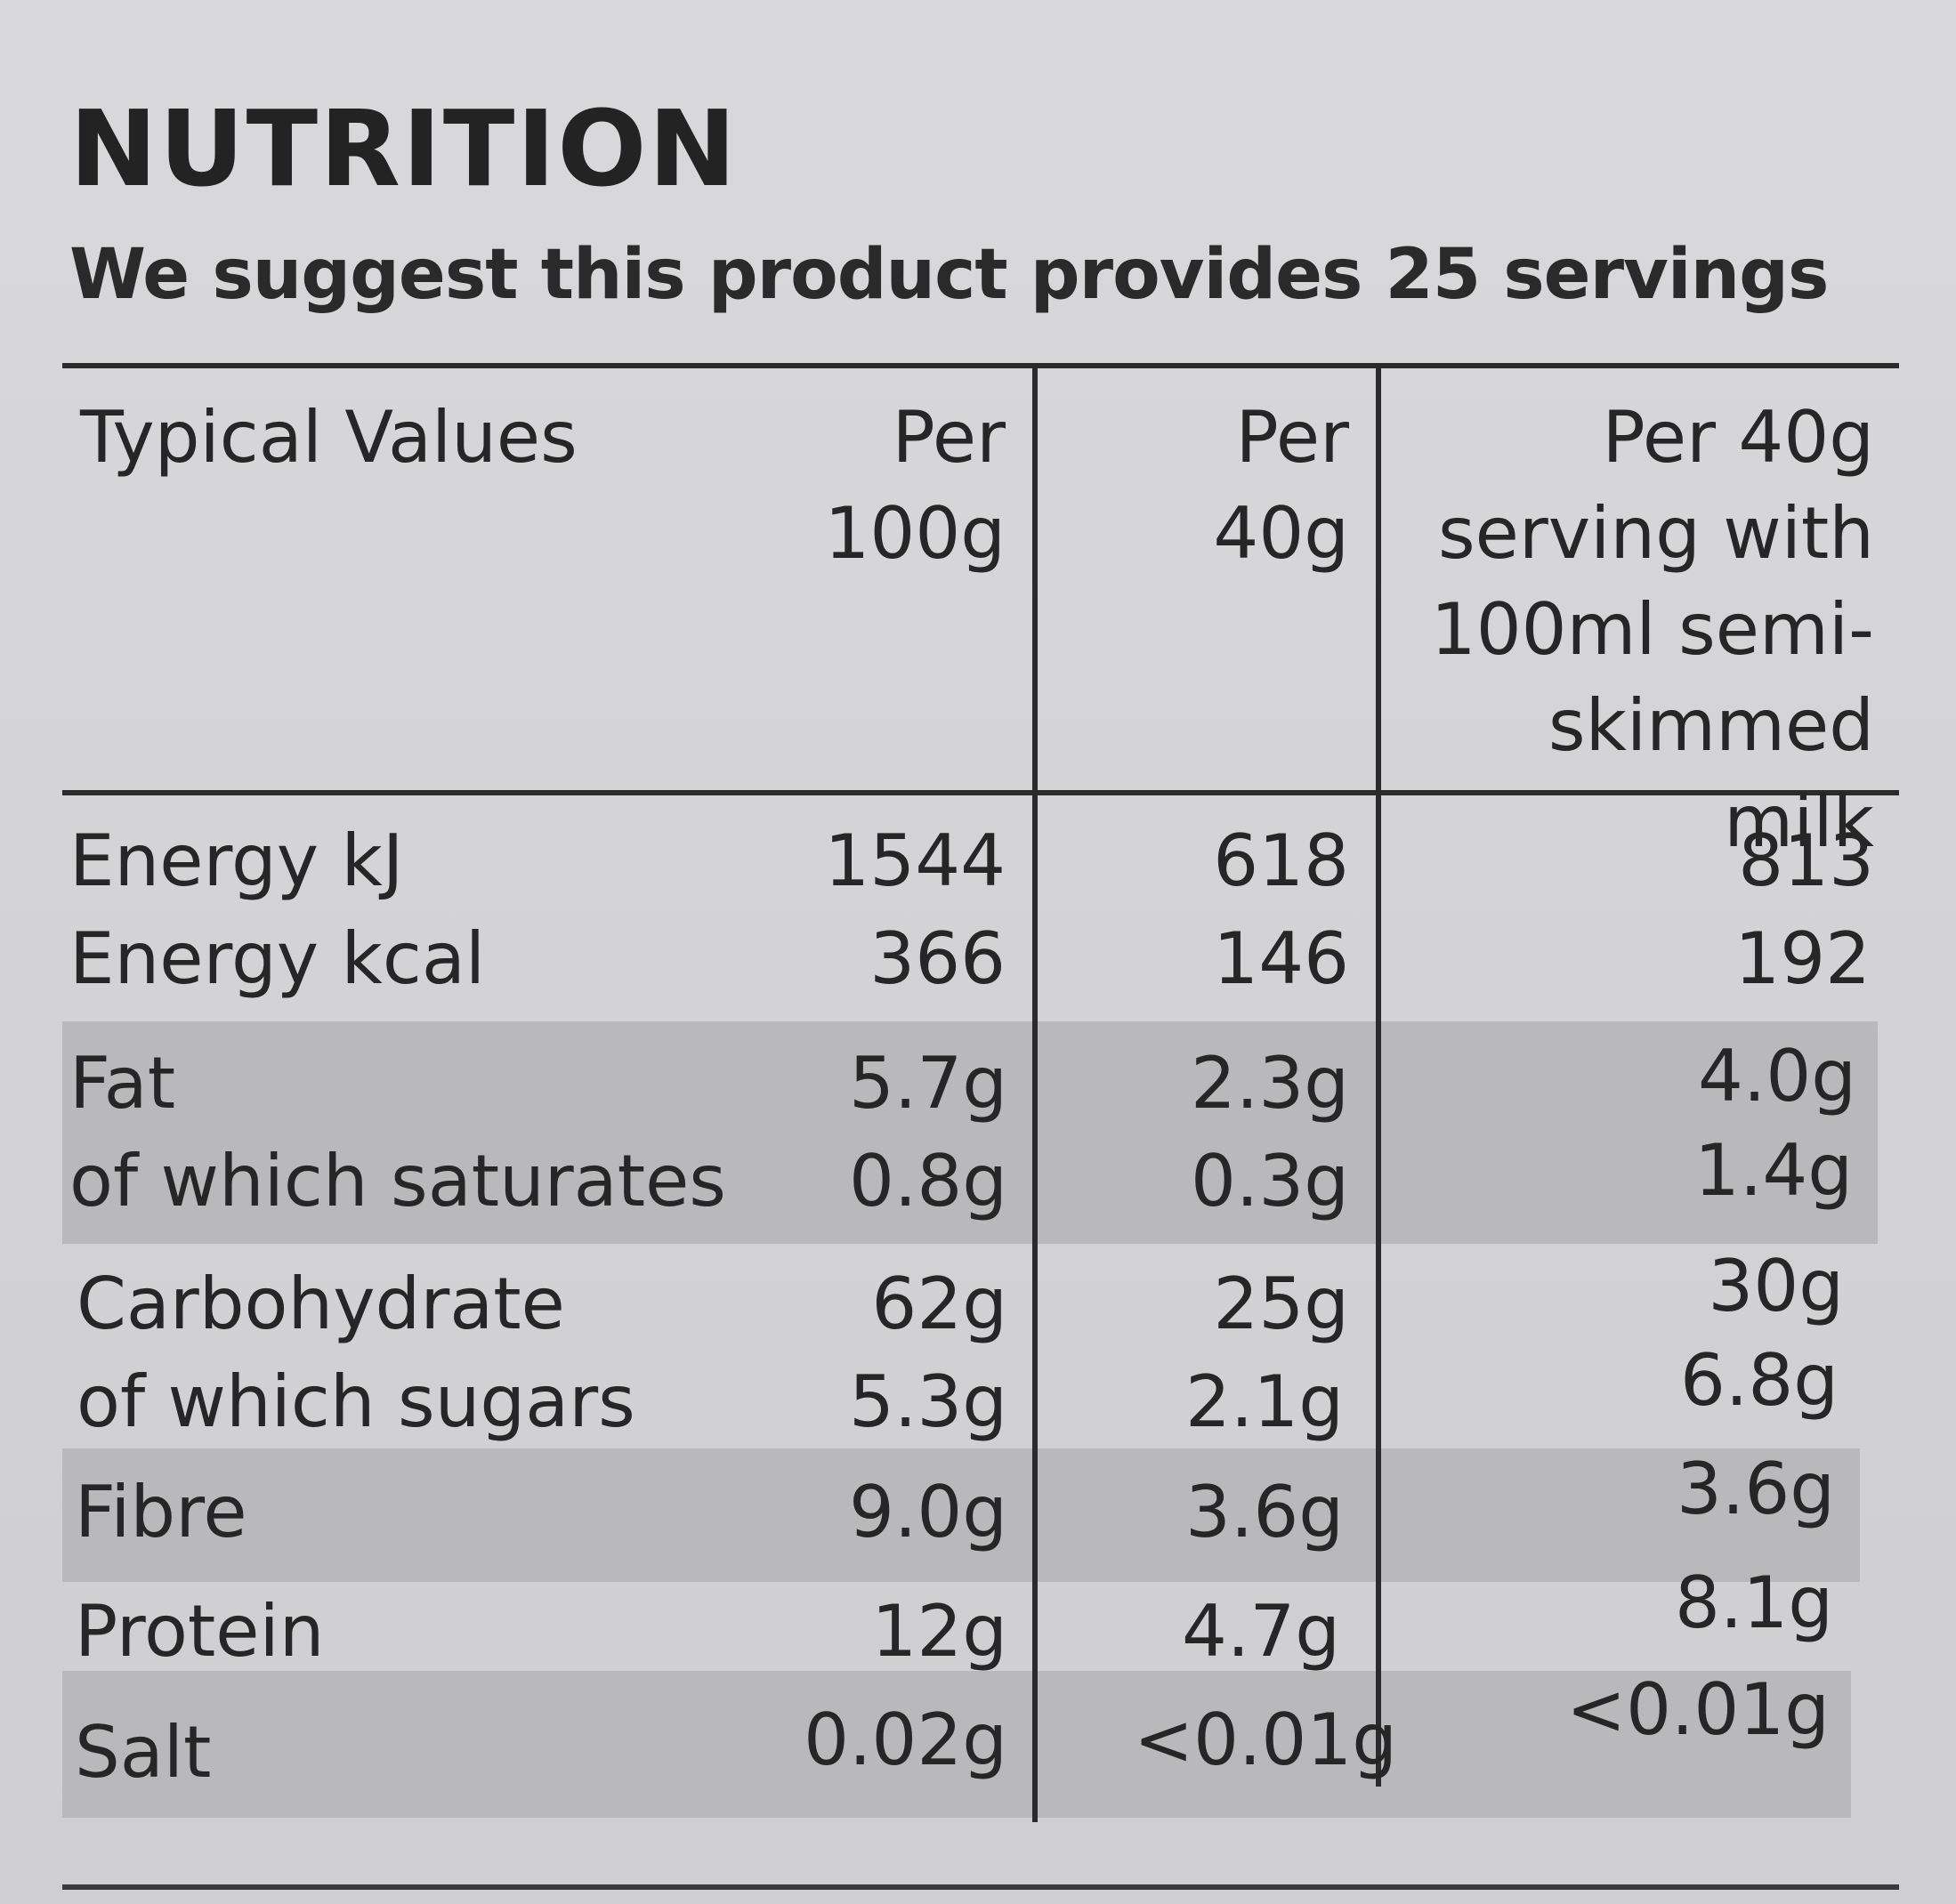 This screenshot has width=1956, height=1904. What do you see at coordinates (404, 148) in the screenshot?
I see `label-title: NUTRITION` at bounding box center [404, 148].